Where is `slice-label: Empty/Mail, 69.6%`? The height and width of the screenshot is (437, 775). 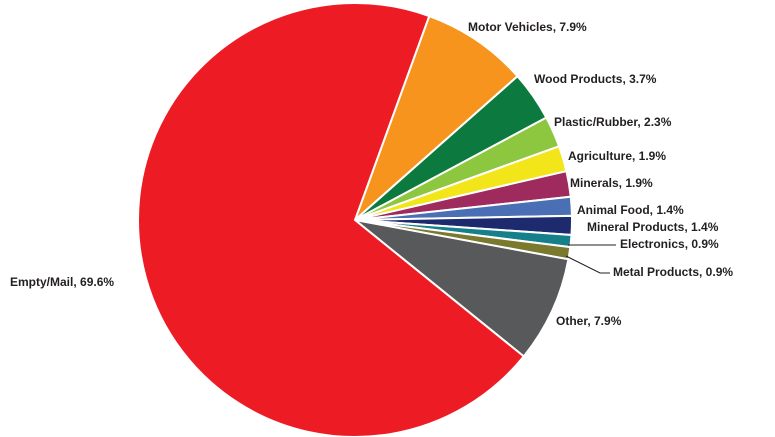
slice-label: Empty/Mail, 69.6% is located at coordinates (62, 282).